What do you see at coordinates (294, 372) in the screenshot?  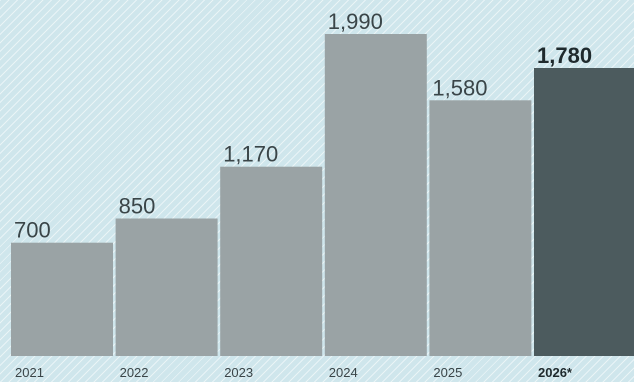 I see `category-labels-group: 2021 2022 2023 2024 2025 2026*` at bounding box center [294, 372].